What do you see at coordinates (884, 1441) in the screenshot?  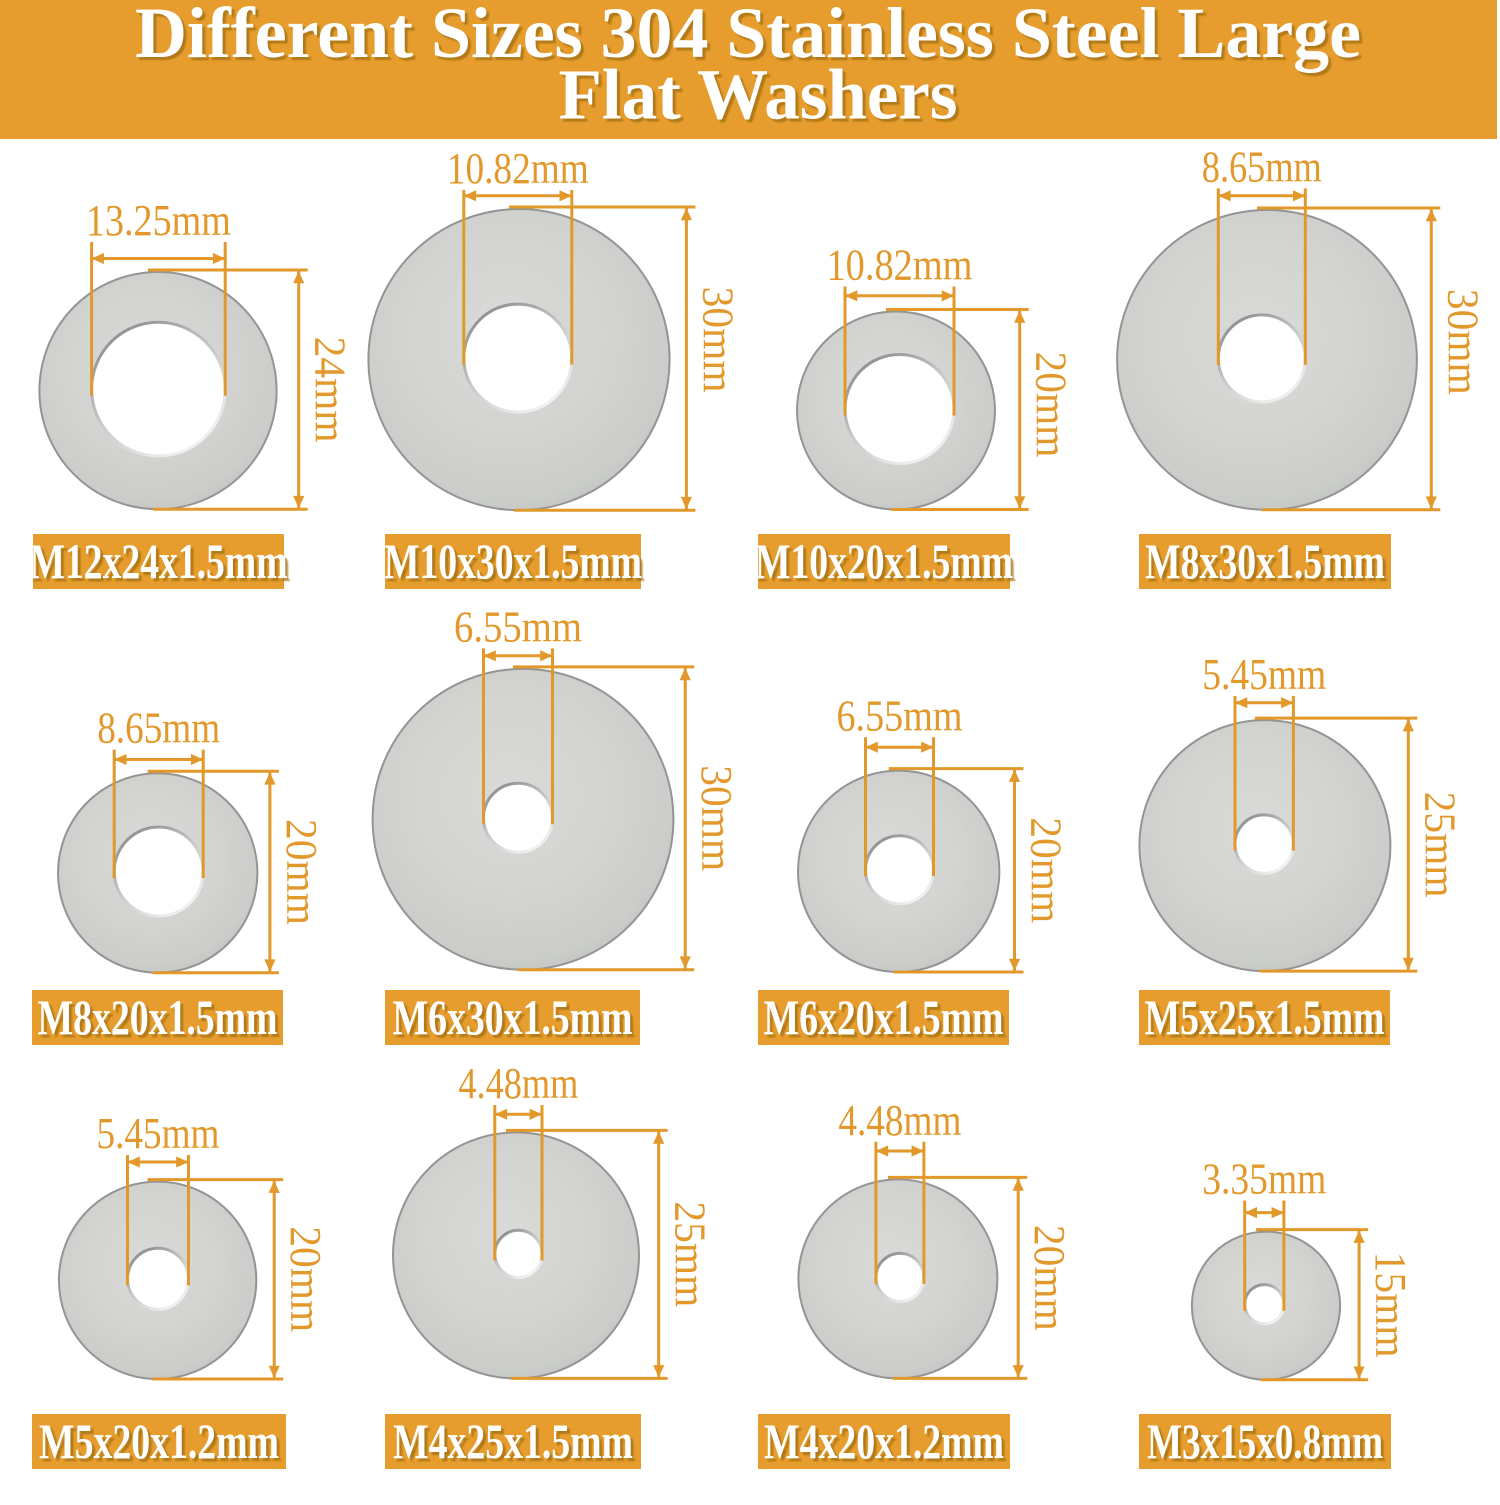 I see `svg-text: M4x20x1.2mm` at bounding box center [884, 1441].